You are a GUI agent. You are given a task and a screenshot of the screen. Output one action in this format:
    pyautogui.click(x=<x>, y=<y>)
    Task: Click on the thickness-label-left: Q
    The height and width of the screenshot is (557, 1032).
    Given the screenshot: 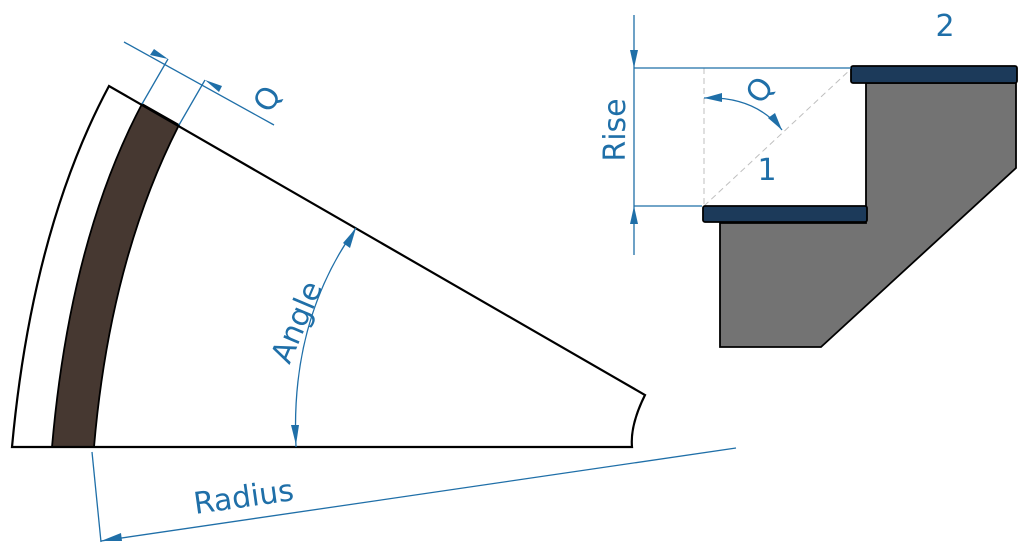 What is the action you would take?
    pyautogui.click(x=268, y=99)
    